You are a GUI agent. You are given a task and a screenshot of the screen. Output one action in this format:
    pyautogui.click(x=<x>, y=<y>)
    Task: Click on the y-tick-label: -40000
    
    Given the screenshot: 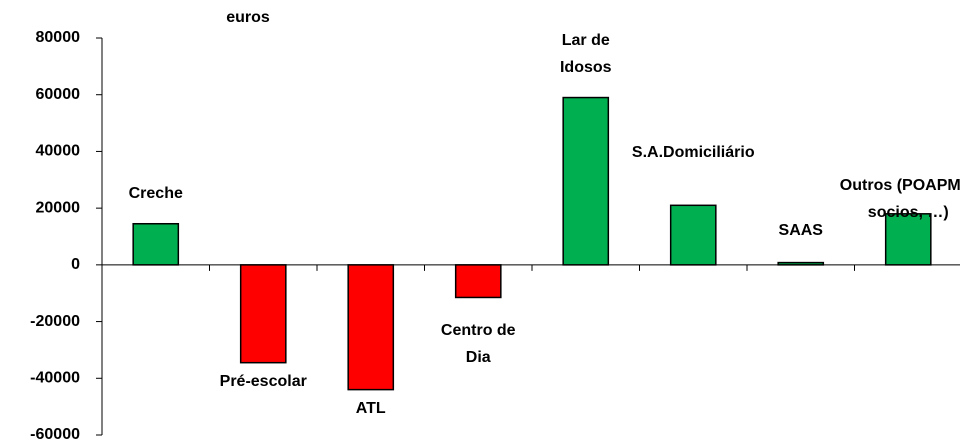 What is the action you would take?
    pyautogui.click(x=55, y=378)
    